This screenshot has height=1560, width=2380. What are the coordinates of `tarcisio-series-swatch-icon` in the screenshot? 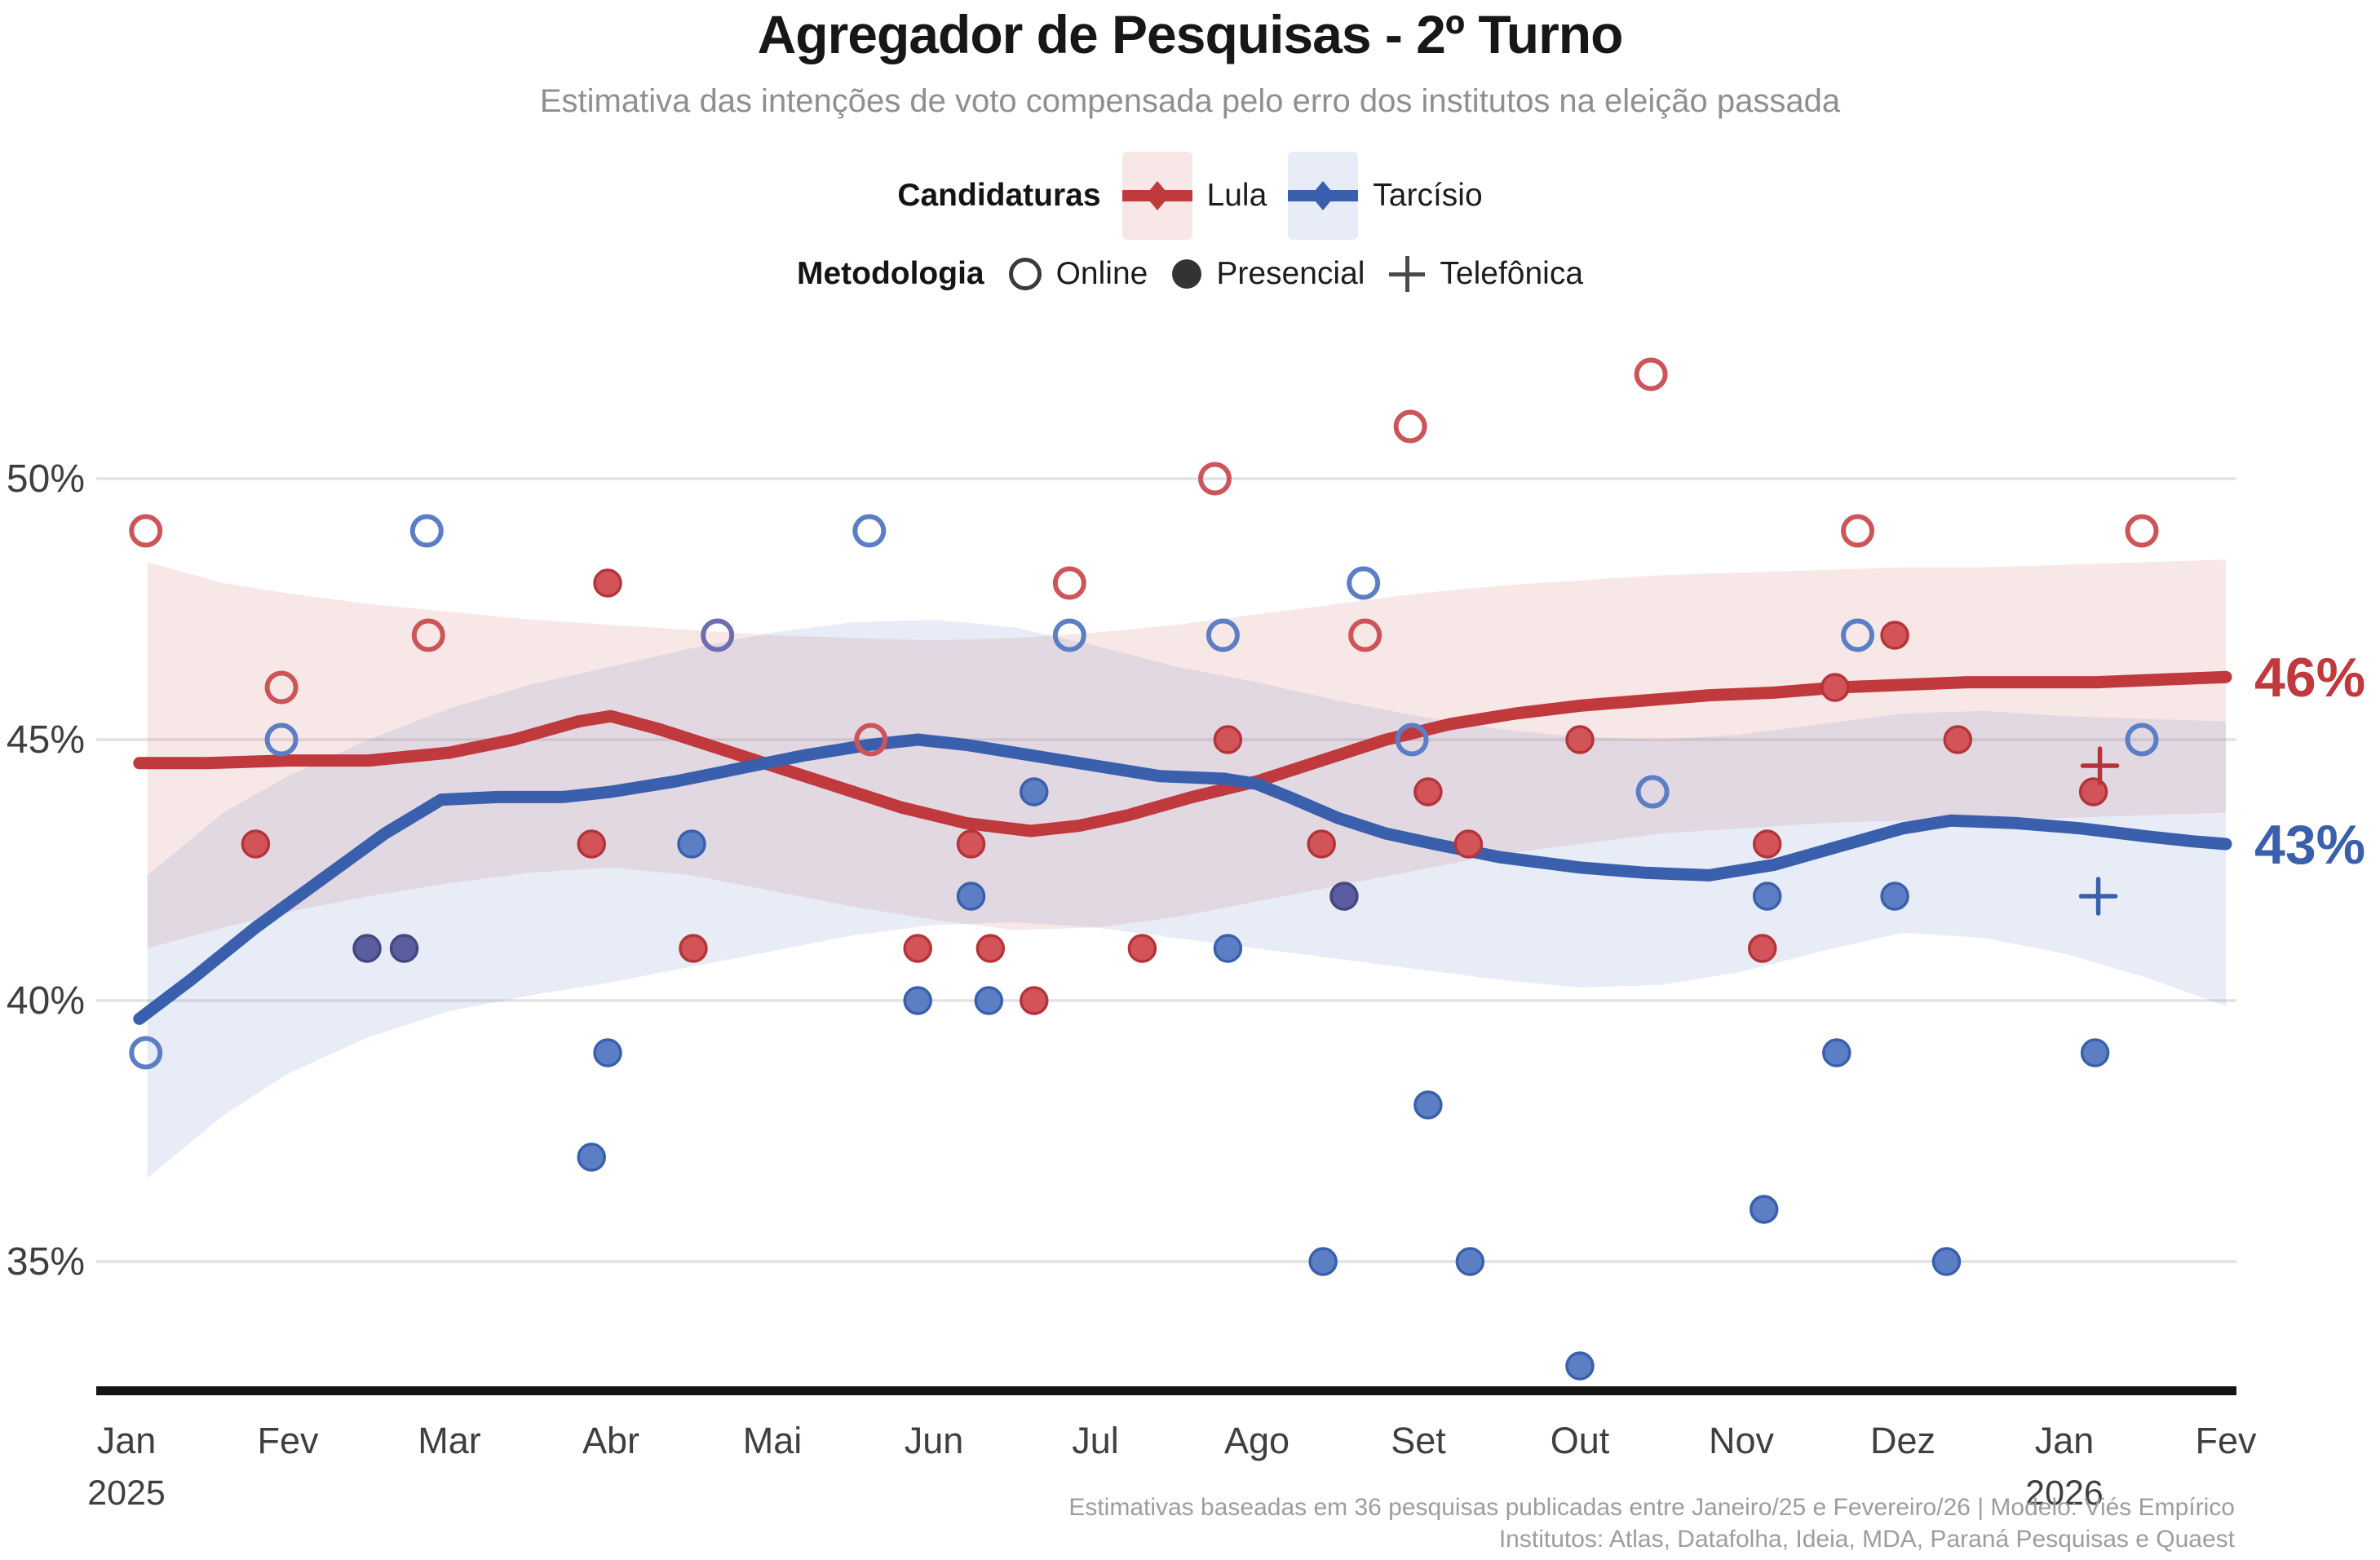 It's located at (1324, 196).